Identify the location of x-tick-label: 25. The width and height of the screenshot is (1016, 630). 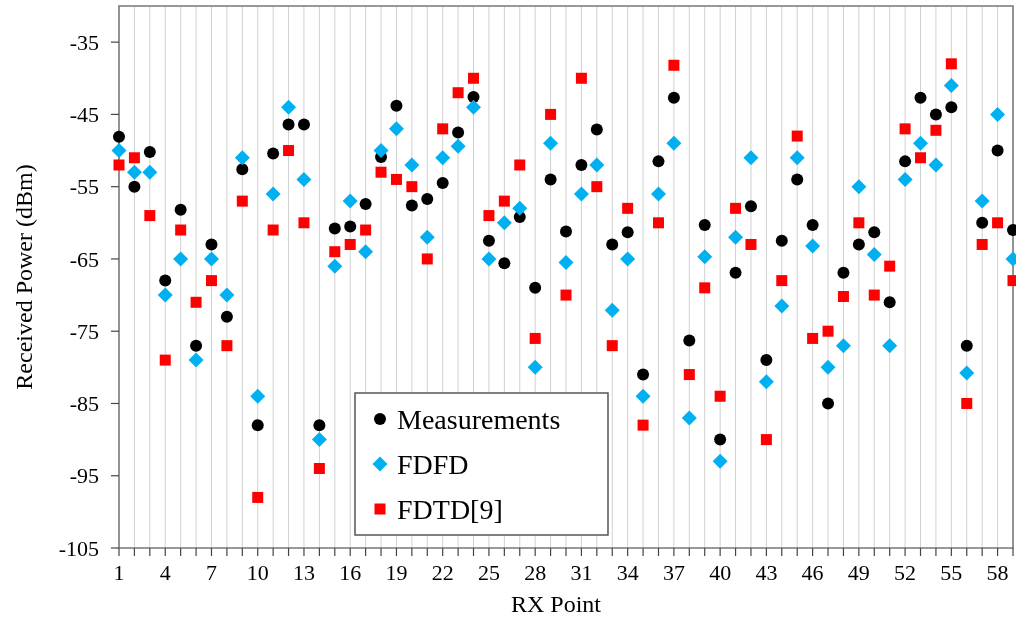
(488, 572).